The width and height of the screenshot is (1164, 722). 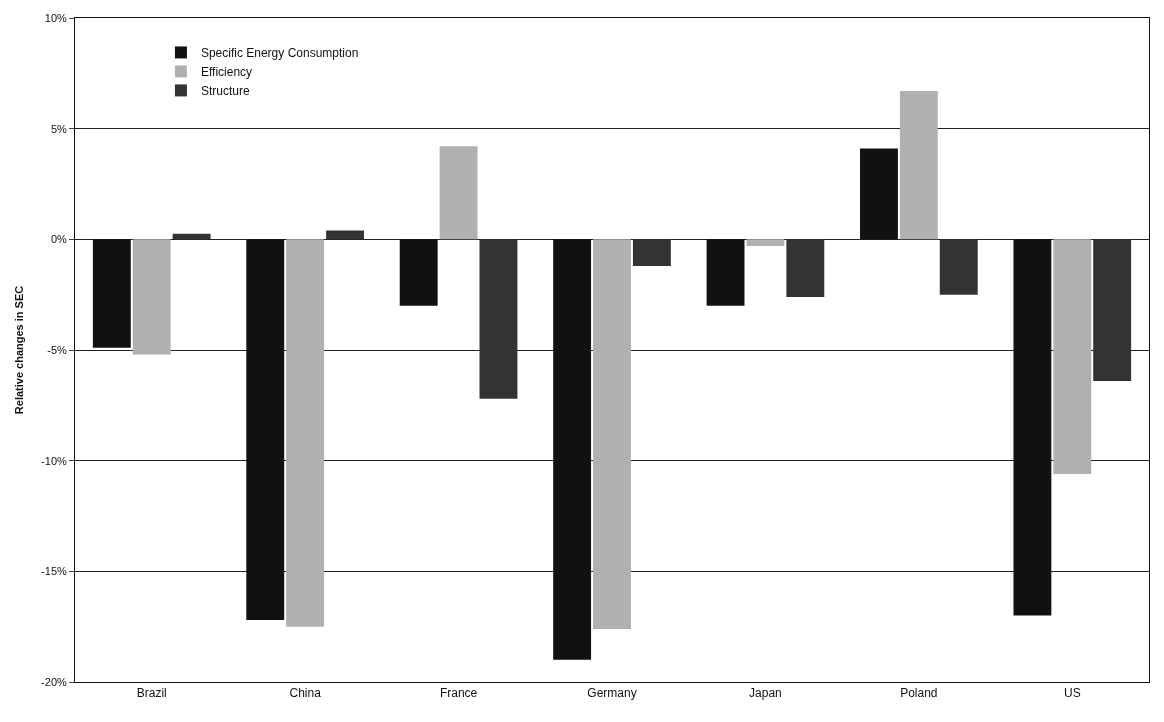 What do you see at coordinates (59, 239) in the screenshot?
I see `y-tick-label: 0%` at bounding box center [59, 239].